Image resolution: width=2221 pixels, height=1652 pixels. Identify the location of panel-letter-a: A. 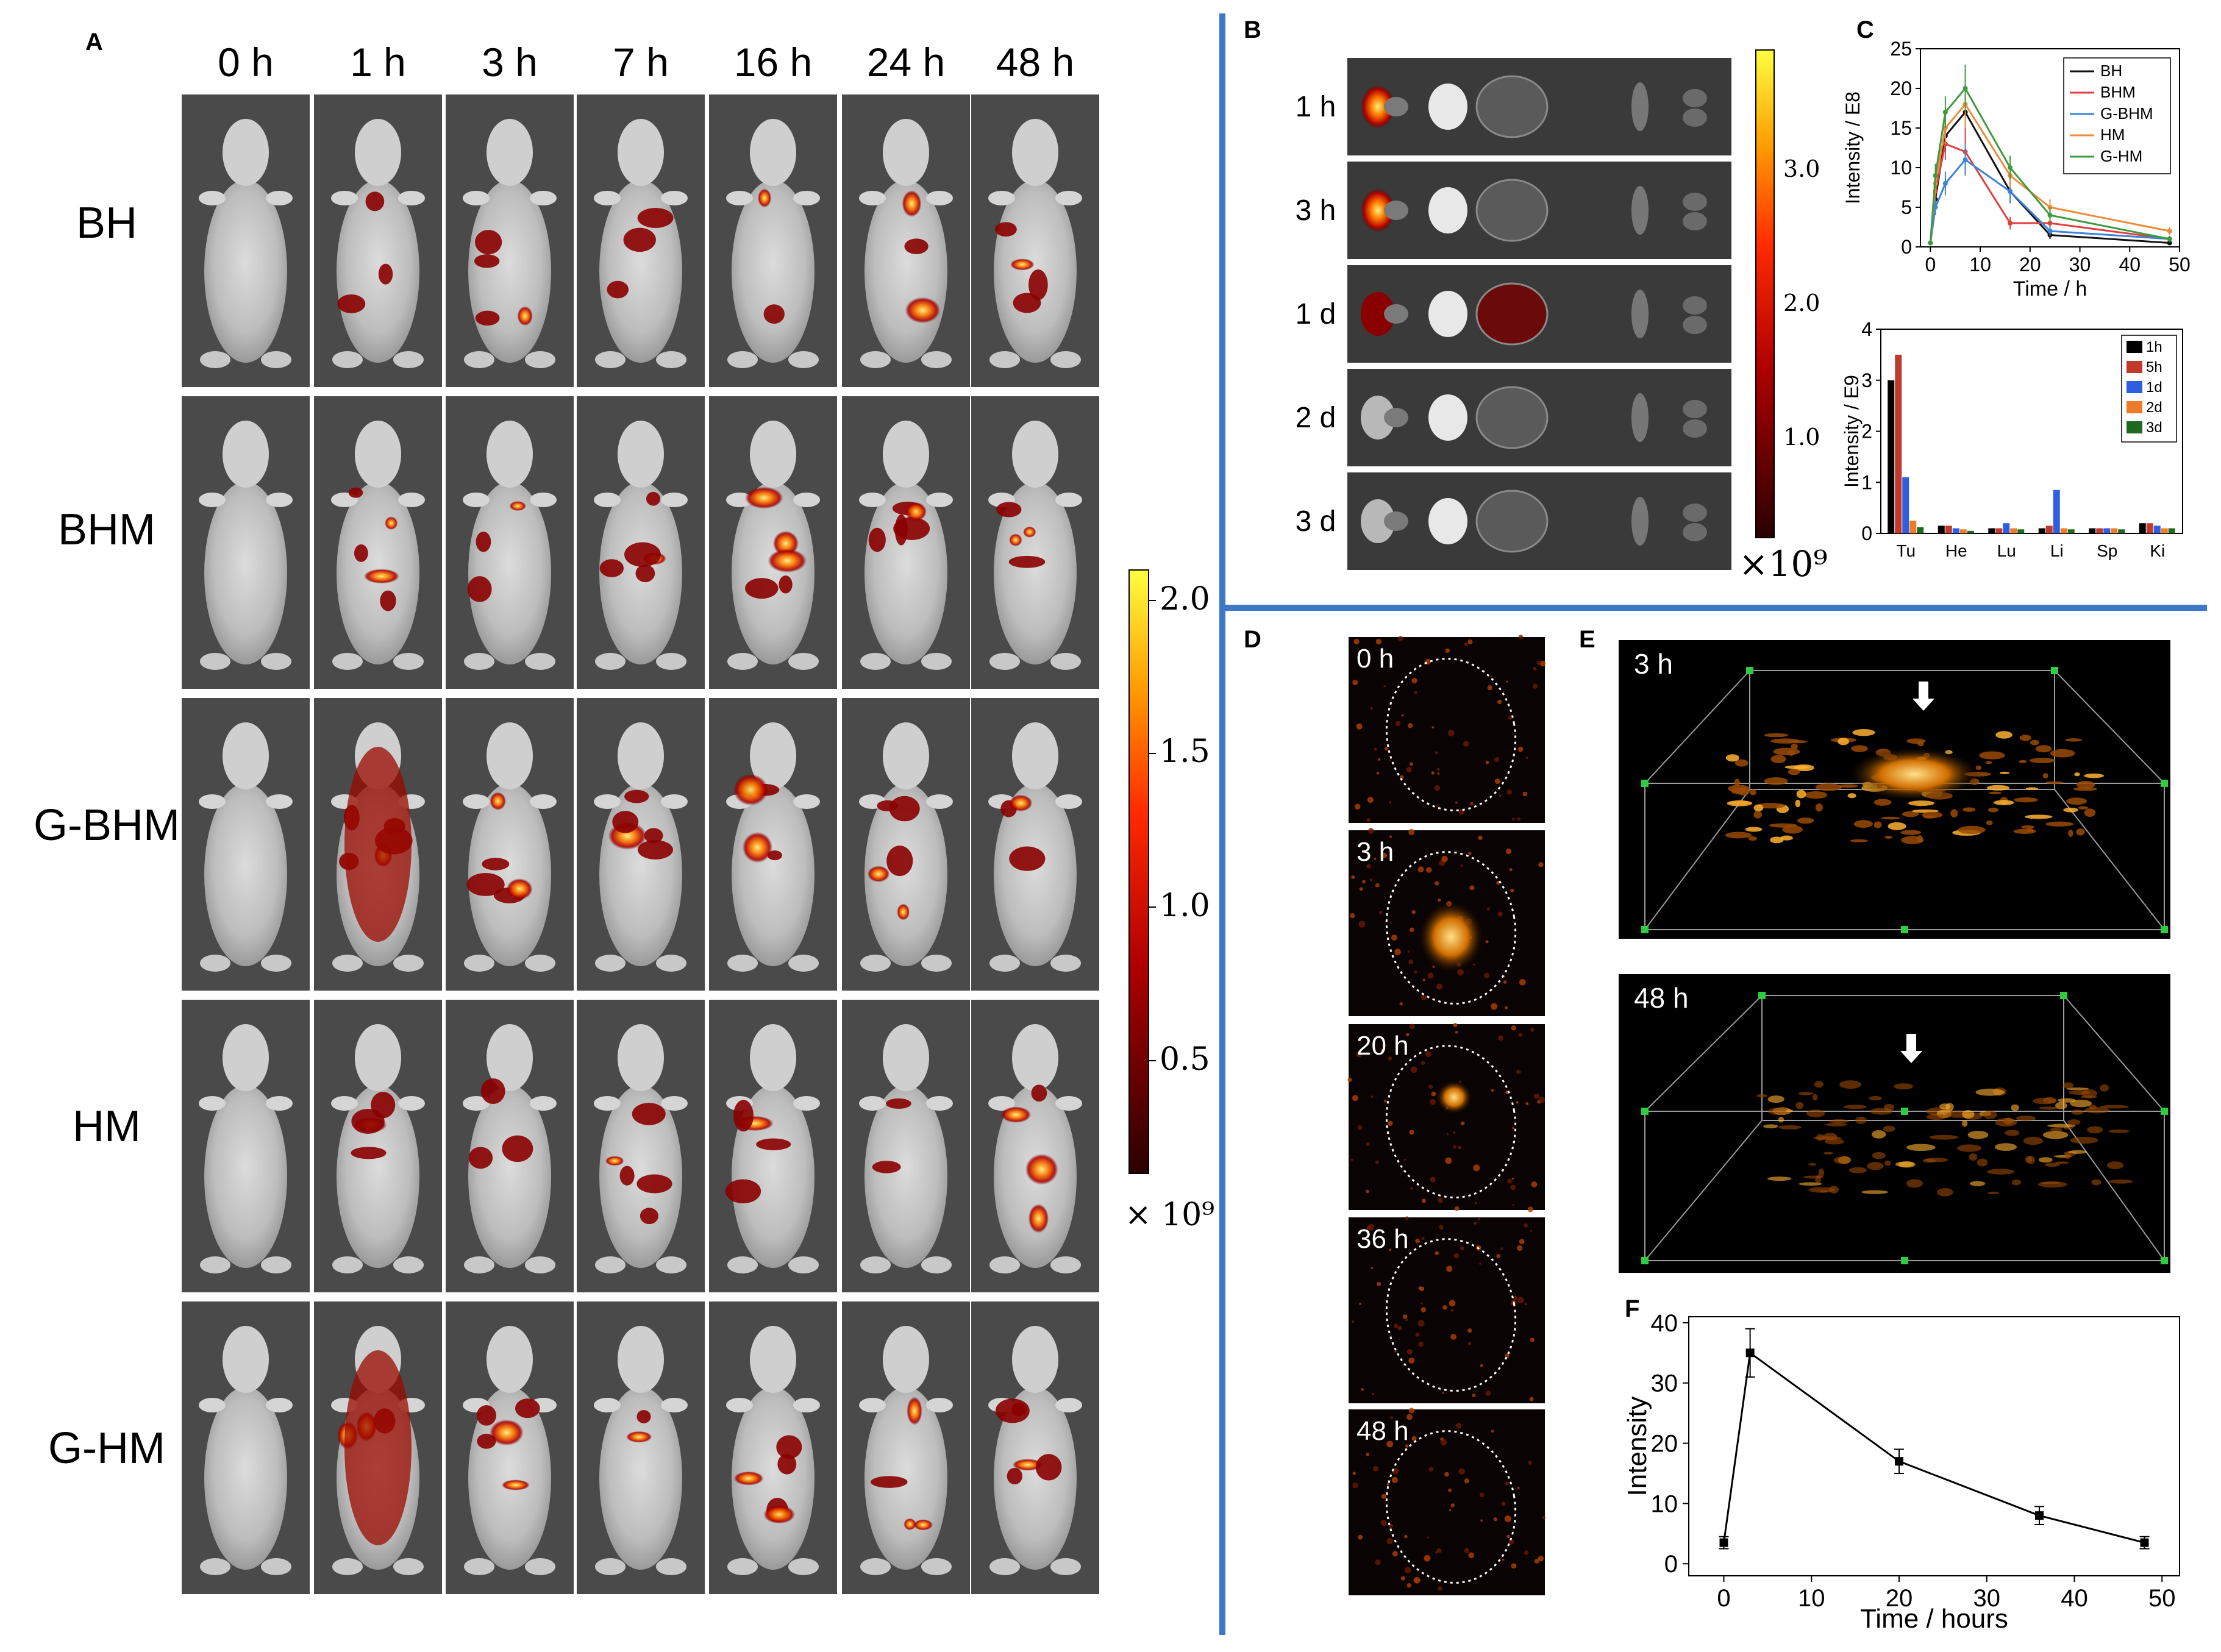
(94, 42).